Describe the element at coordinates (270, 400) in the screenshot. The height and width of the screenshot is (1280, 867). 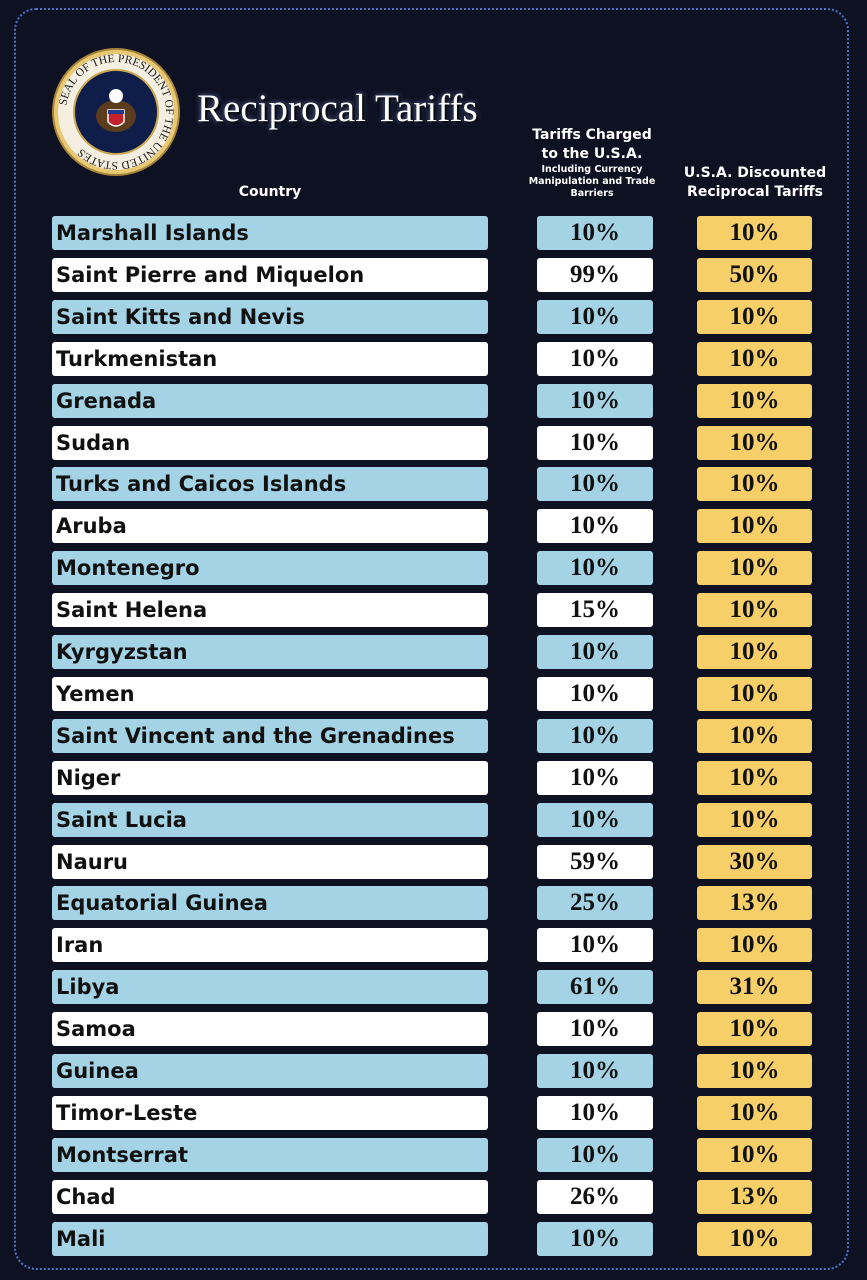
I see `country-cell: Grenada` at that location.